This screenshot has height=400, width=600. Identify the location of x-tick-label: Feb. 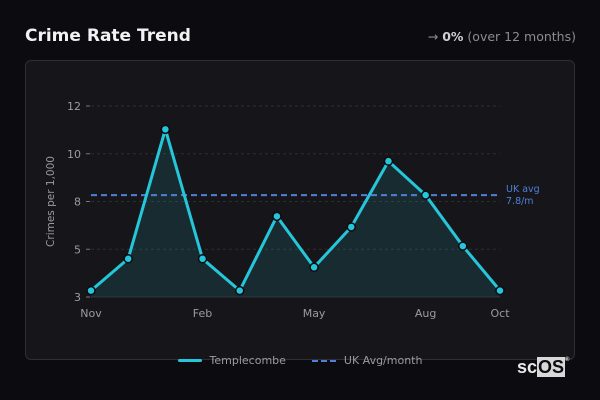
(202, 313).